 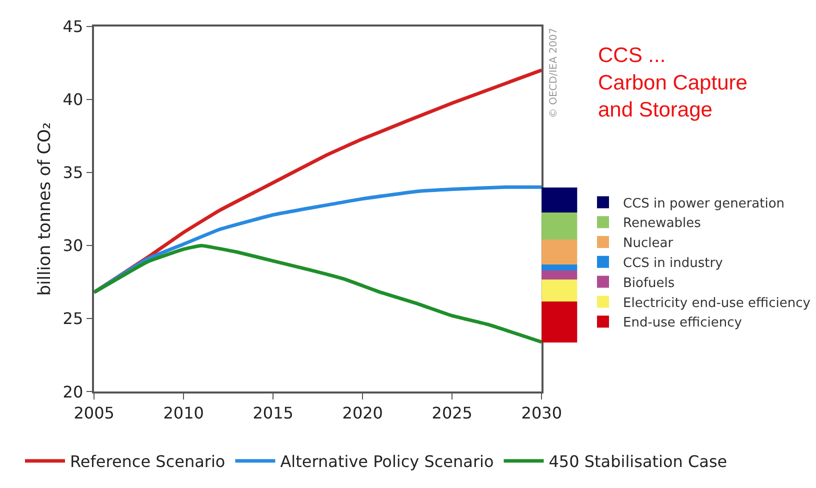 I want to click on y-tick-label: 40, so click(x=73, y=100).